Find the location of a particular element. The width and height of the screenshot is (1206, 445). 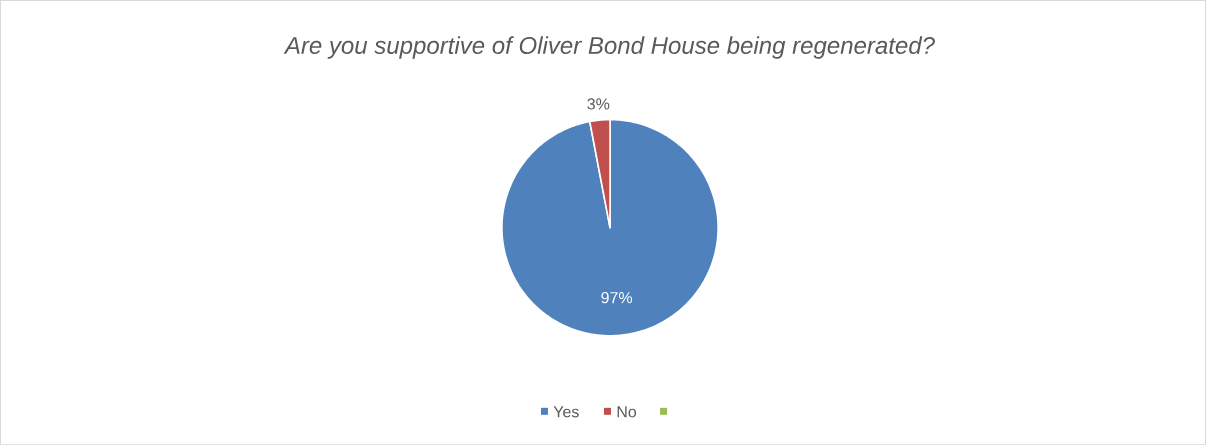

chart-title: Are you supportive of Oliver Bond House being regenerated? is located at coordinates (609, 47).